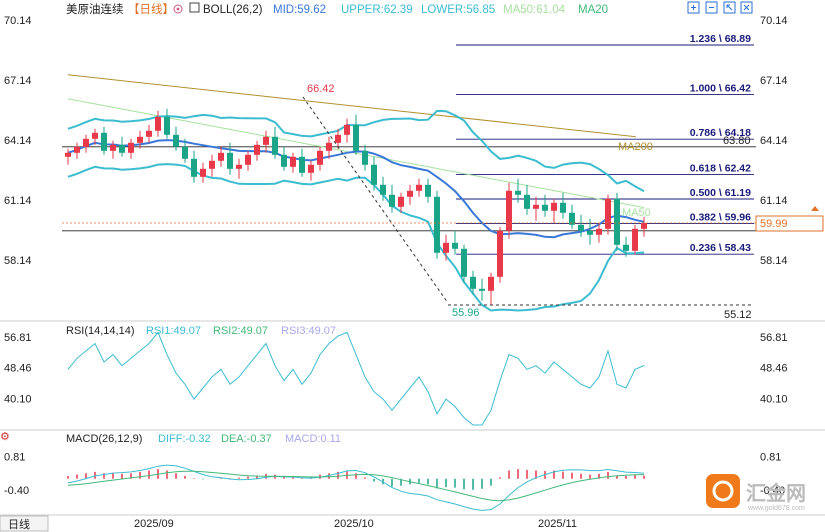 The image size is (825, 532). Describe the element at coordinates (100, 331) in the screenshot. I see `rsi-label: RSI(14,14,14)` at that location.